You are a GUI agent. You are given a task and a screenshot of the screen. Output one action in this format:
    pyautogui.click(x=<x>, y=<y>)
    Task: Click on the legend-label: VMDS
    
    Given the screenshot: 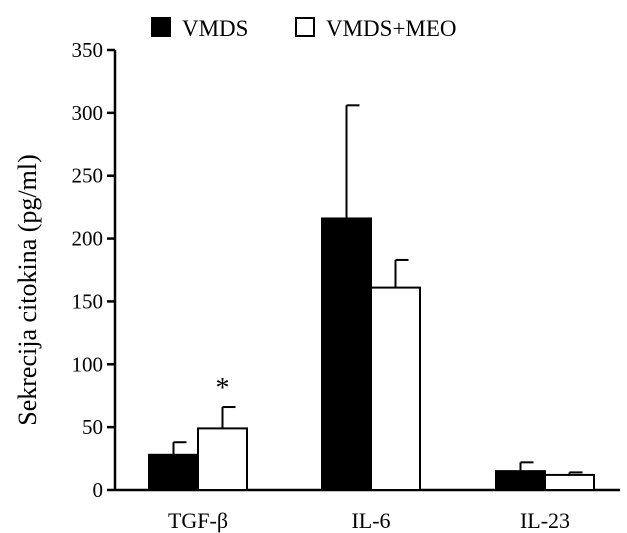 What is the action you would take?
    pyautogui.click(x=215, y=28)
    